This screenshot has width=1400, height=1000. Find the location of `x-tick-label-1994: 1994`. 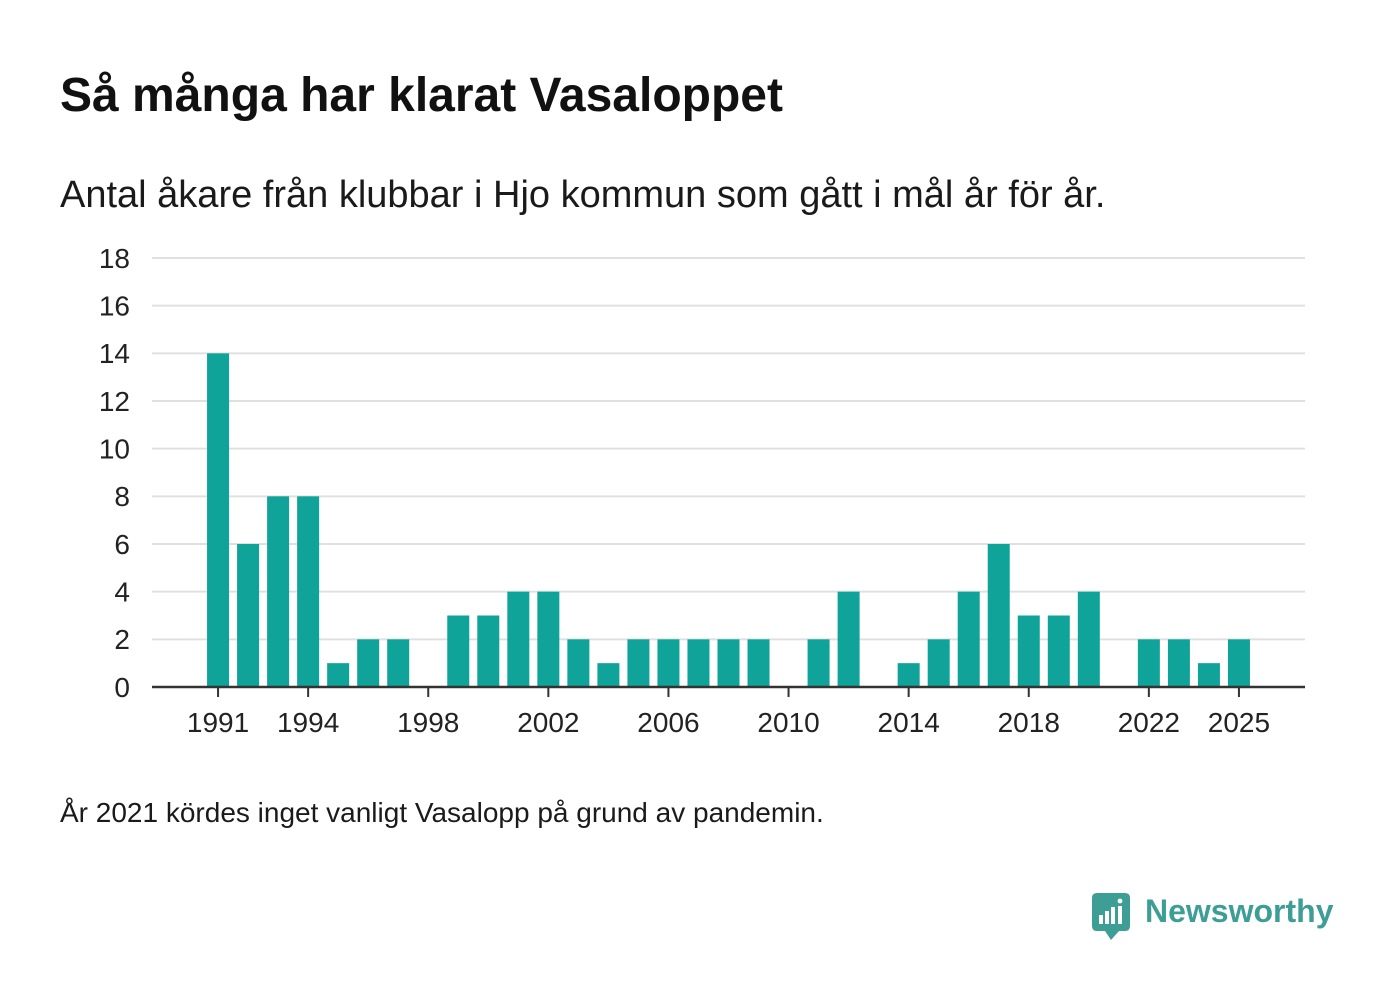

x-tick-label-1994: 1994 is located at coordinates (308, 722).